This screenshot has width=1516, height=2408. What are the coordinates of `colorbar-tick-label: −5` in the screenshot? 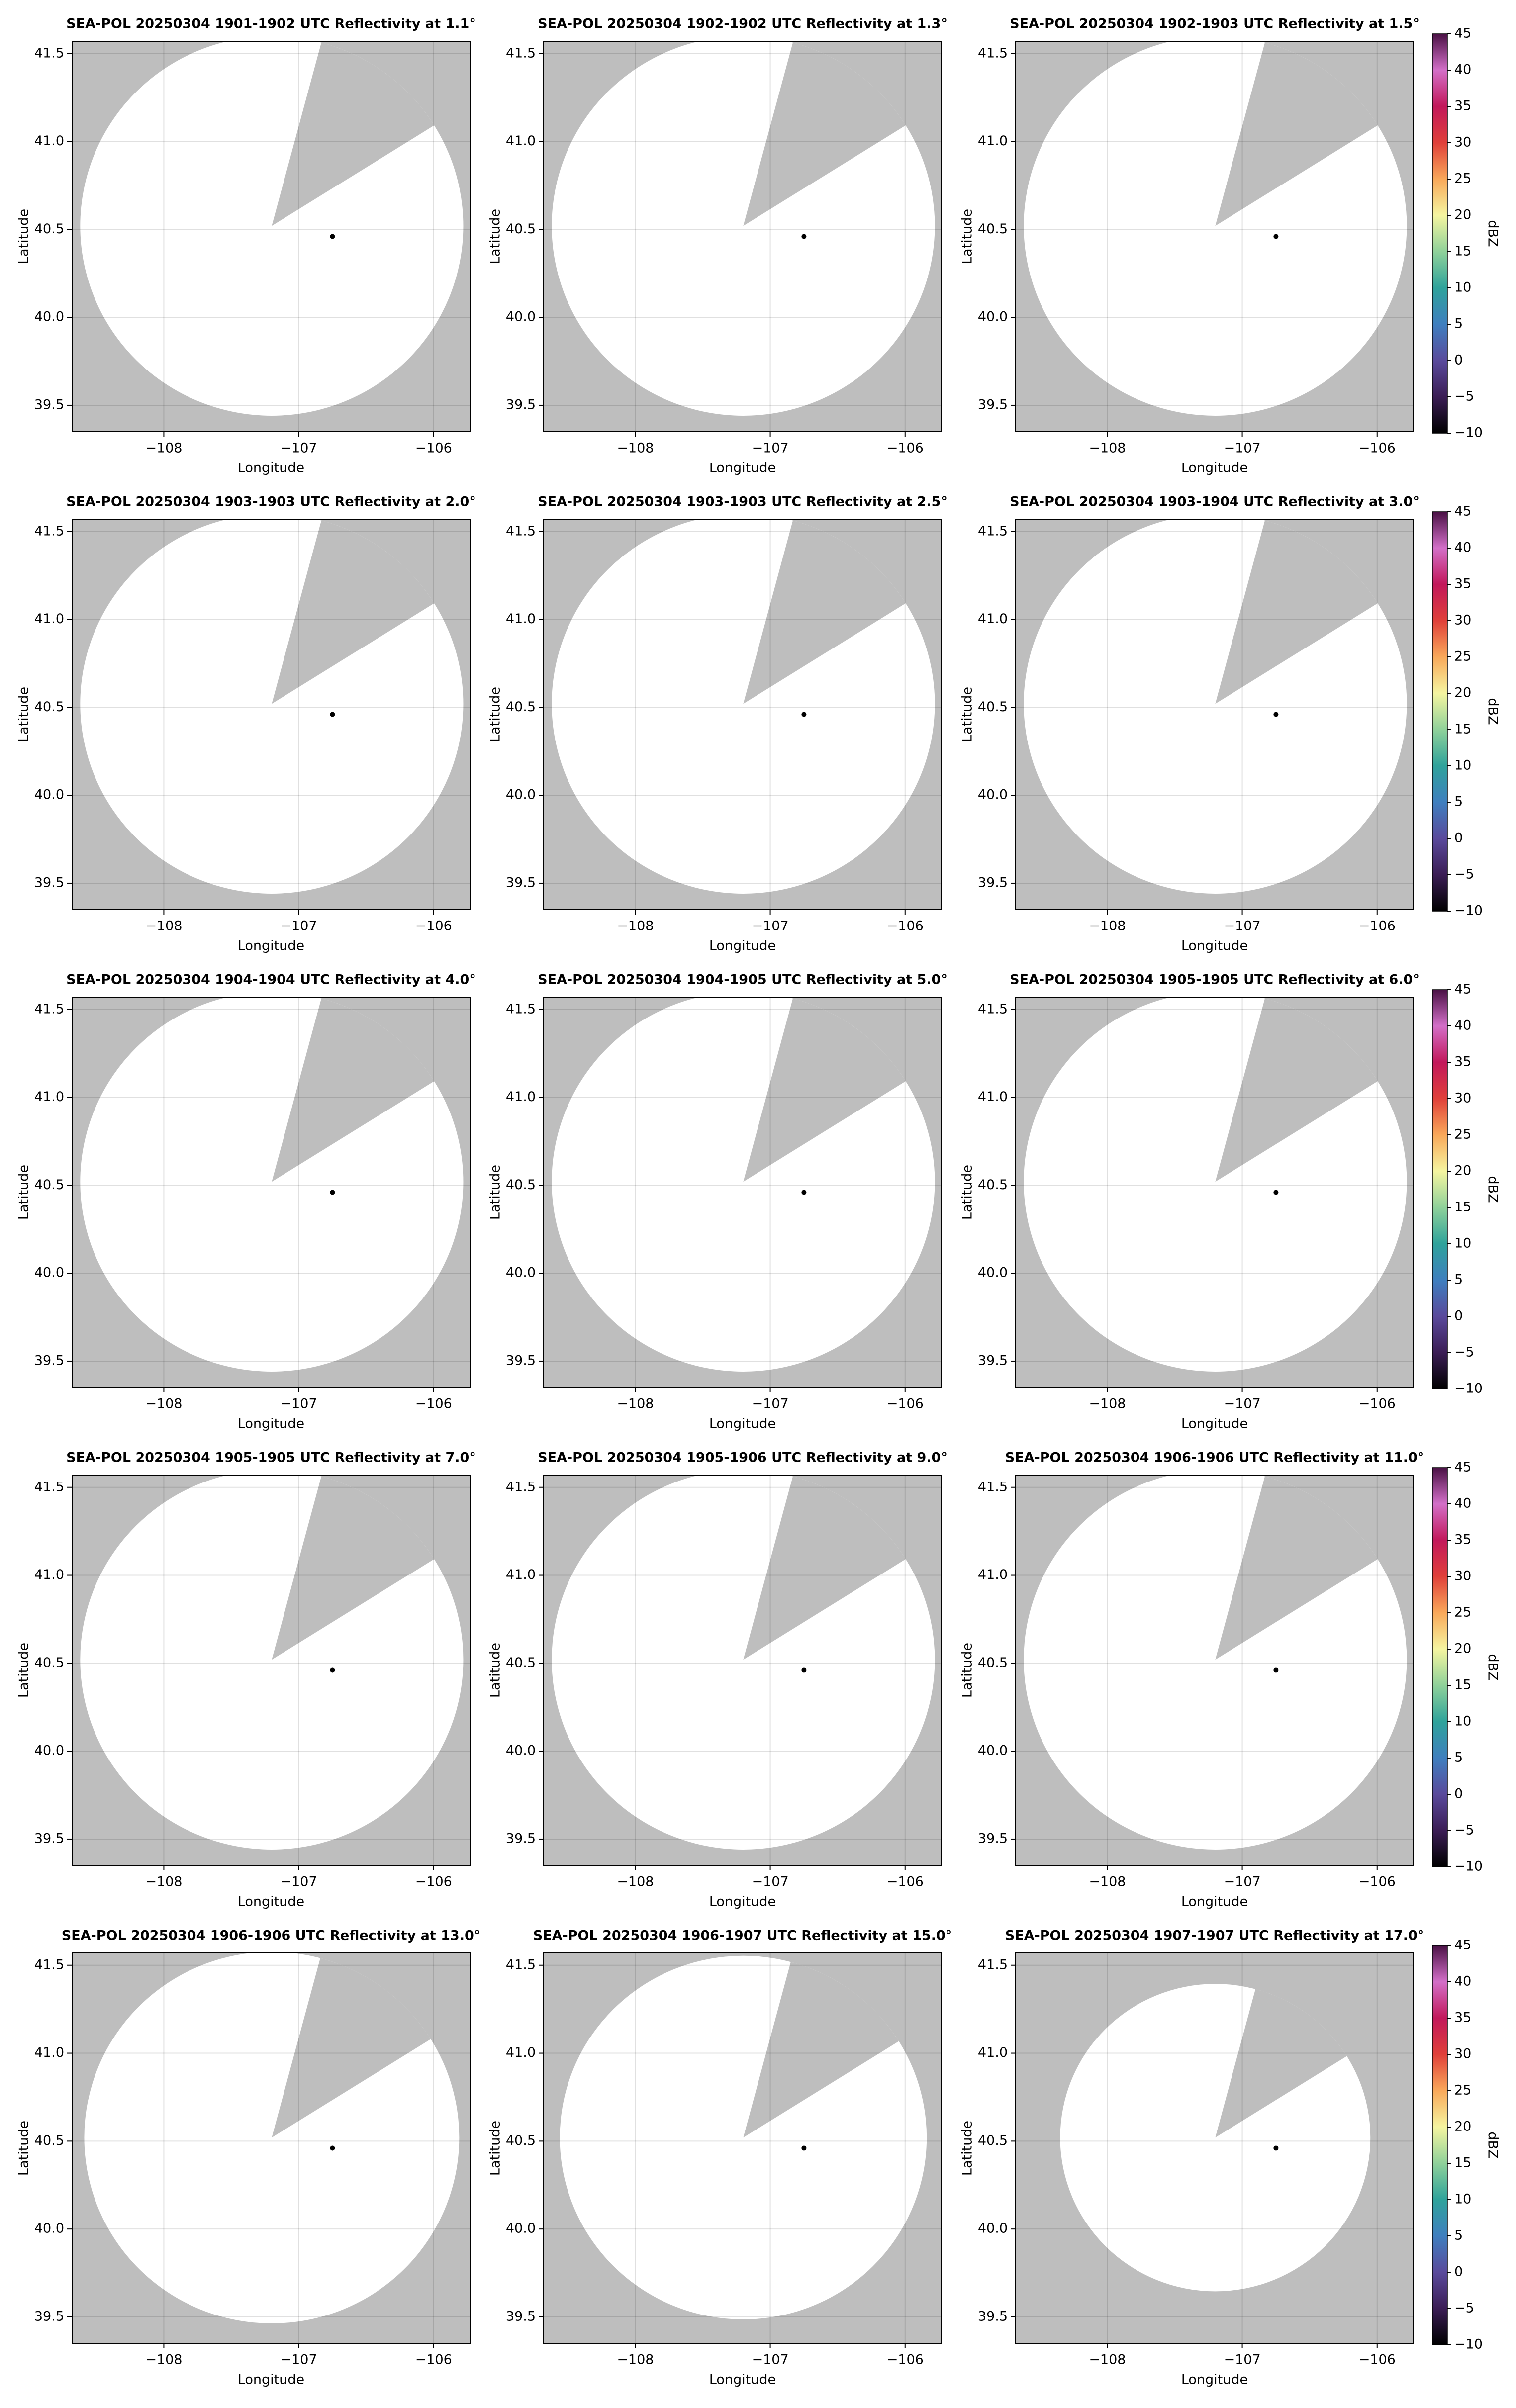 It's located at (1464, 875).